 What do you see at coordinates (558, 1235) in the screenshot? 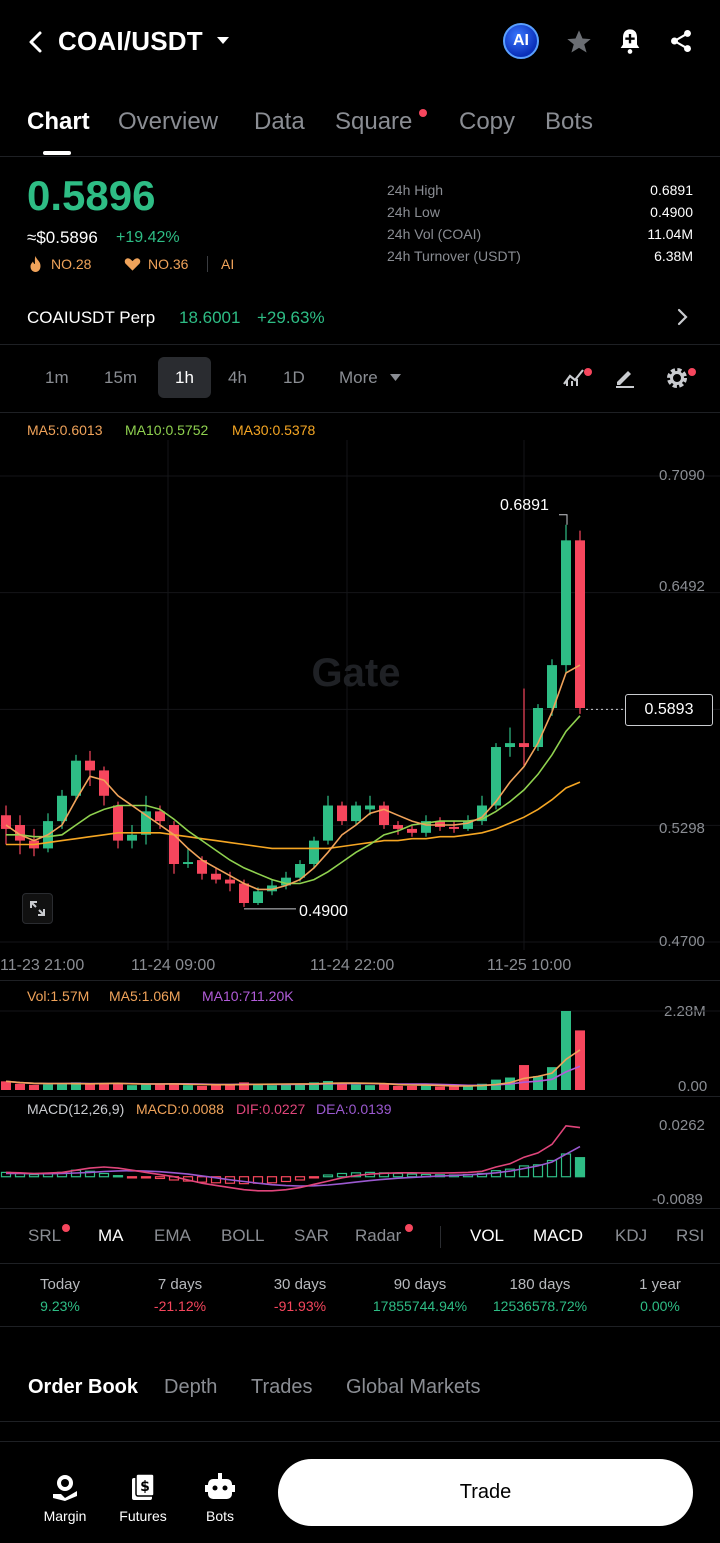
I see `indicator-macd: MACD` at bounding box center [558, 1235].